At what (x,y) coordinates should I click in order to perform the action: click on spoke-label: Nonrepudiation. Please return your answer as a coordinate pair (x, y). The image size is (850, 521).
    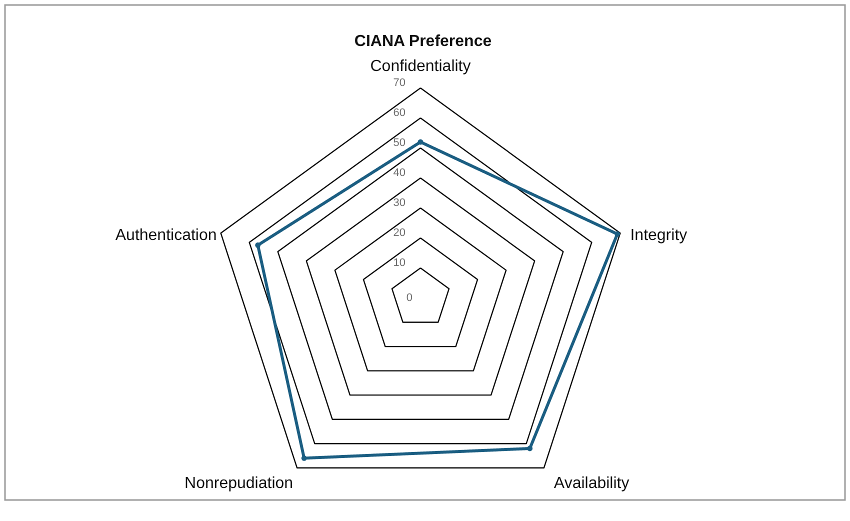
    Looking at the image, I should click on (239, 483).